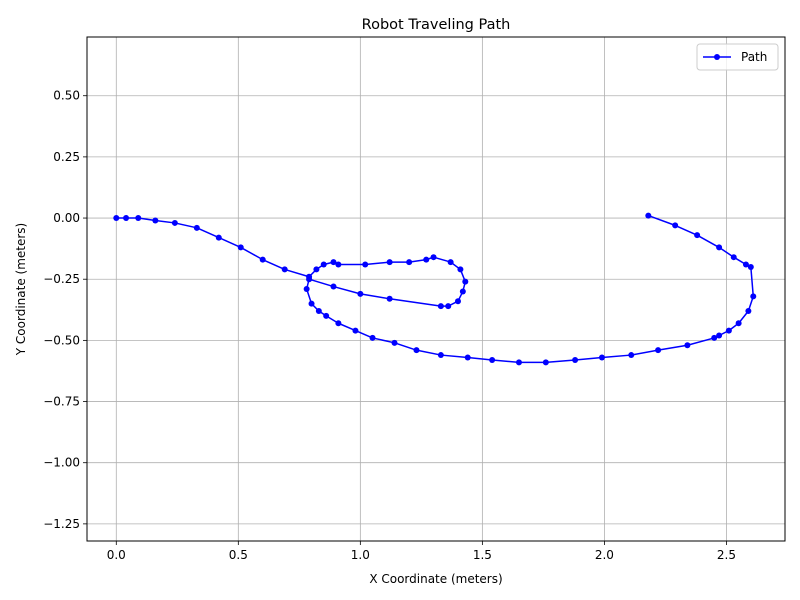  What do you see at coordinates (61, 340) in the screenshot?
I see `y-tick-label: −0.50` at bounding box center [61, 340].